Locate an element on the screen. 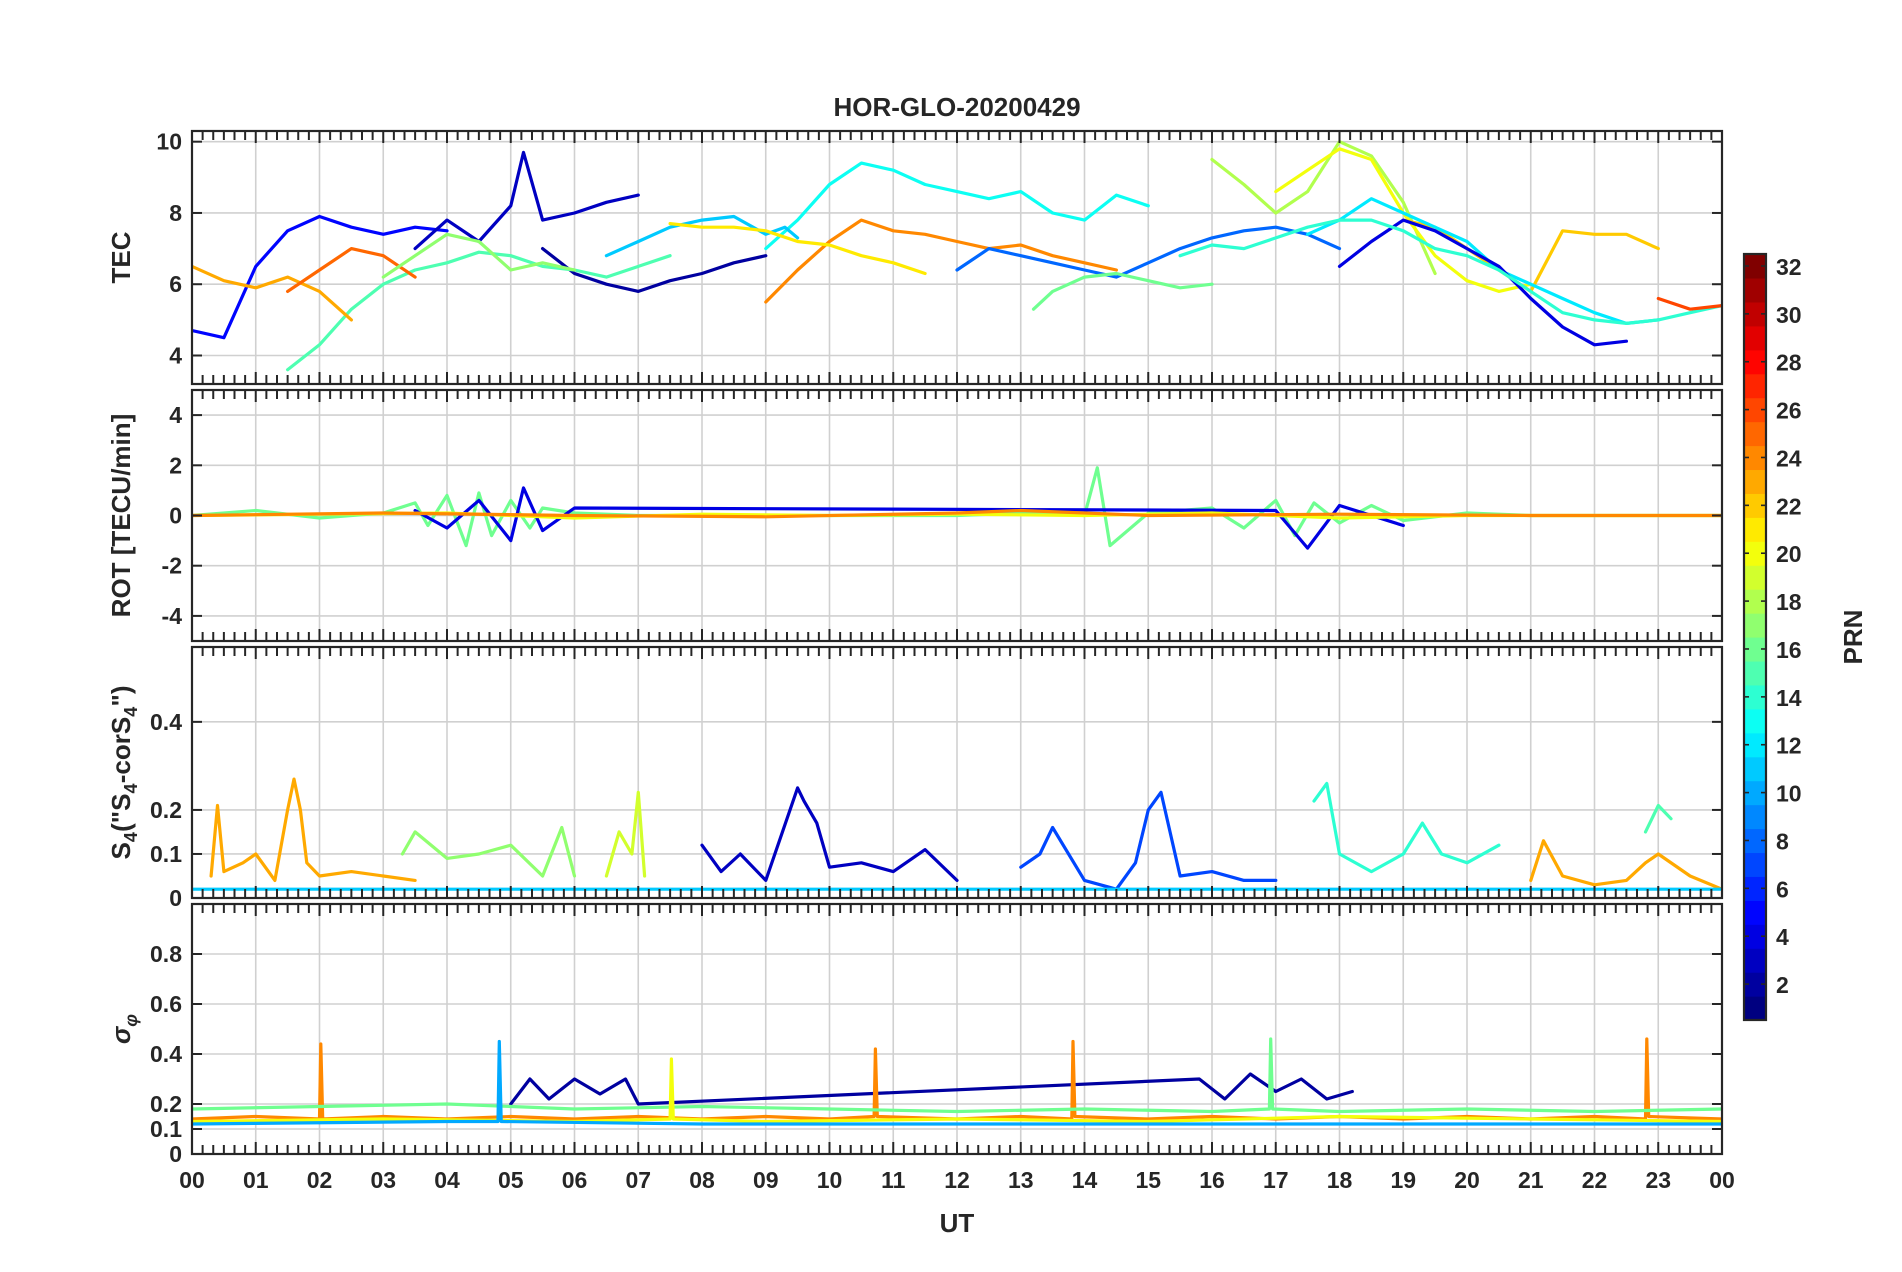 This screenshot has height=1272, width=1902. y-tick-label: -2 is located at coordinates (172, 566).